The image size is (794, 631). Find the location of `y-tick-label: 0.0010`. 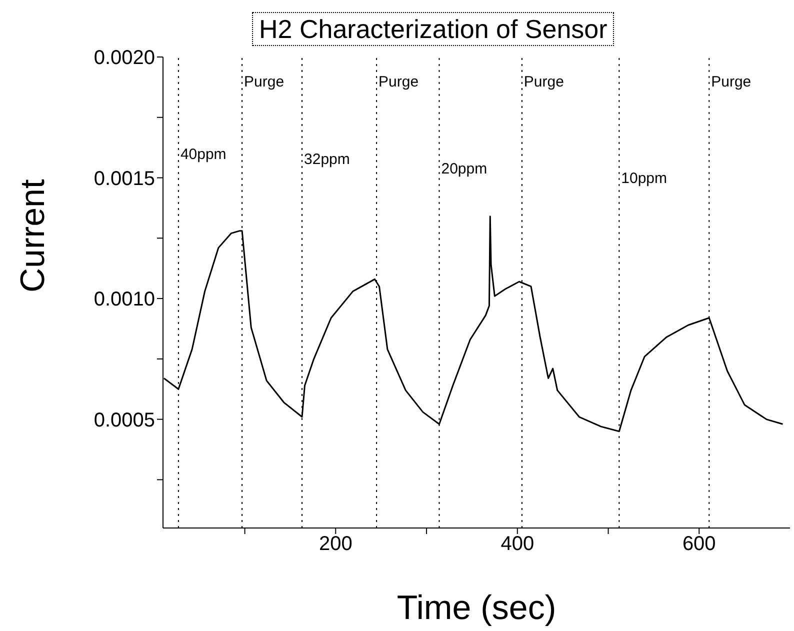

y-tick-label: 0.0010 is located at coordinates (124, 299).